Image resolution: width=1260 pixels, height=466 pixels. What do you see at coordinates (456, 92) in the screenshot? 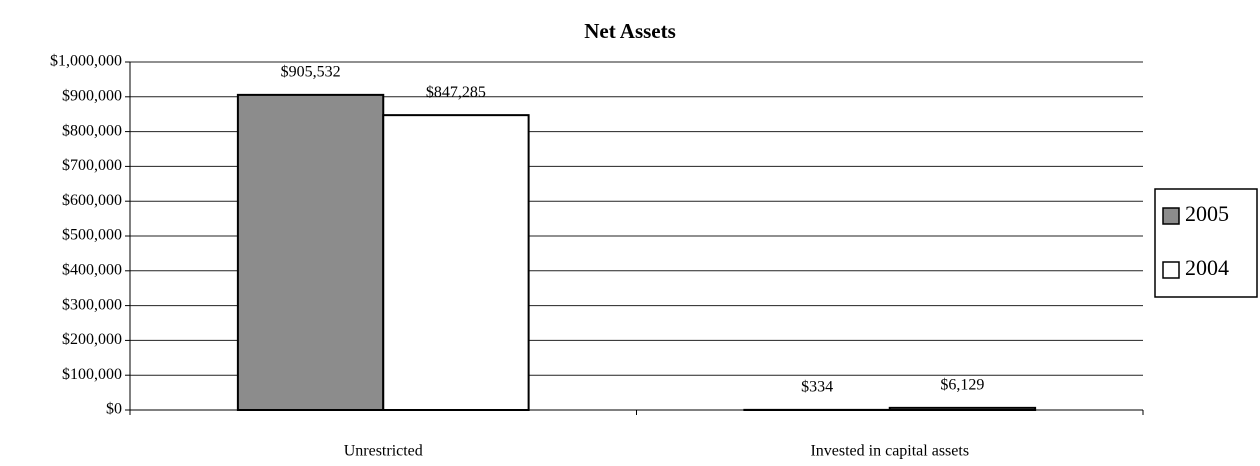
I see `value-label: $847,285` at bounding box center [456, 92].